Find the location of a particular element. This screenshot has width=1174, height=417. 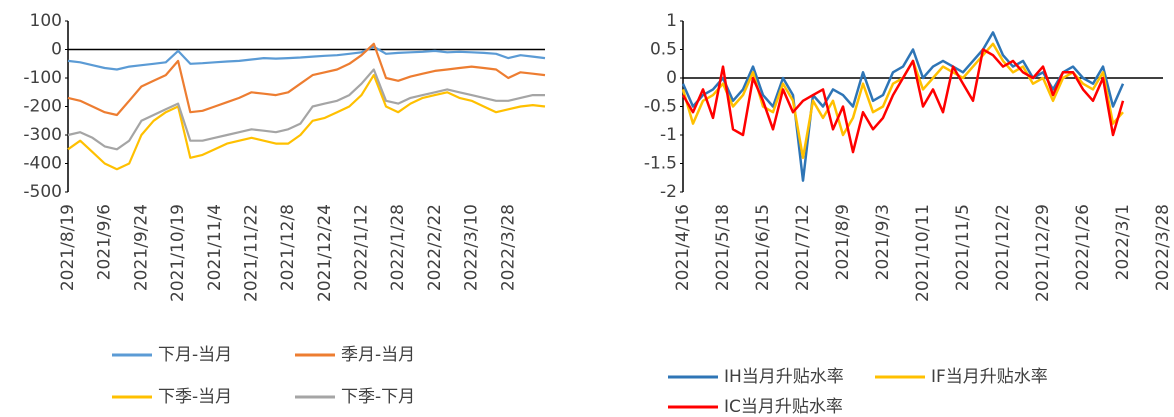

x-tick-label: 2021/12/8 is located at coordinates (288, 247).